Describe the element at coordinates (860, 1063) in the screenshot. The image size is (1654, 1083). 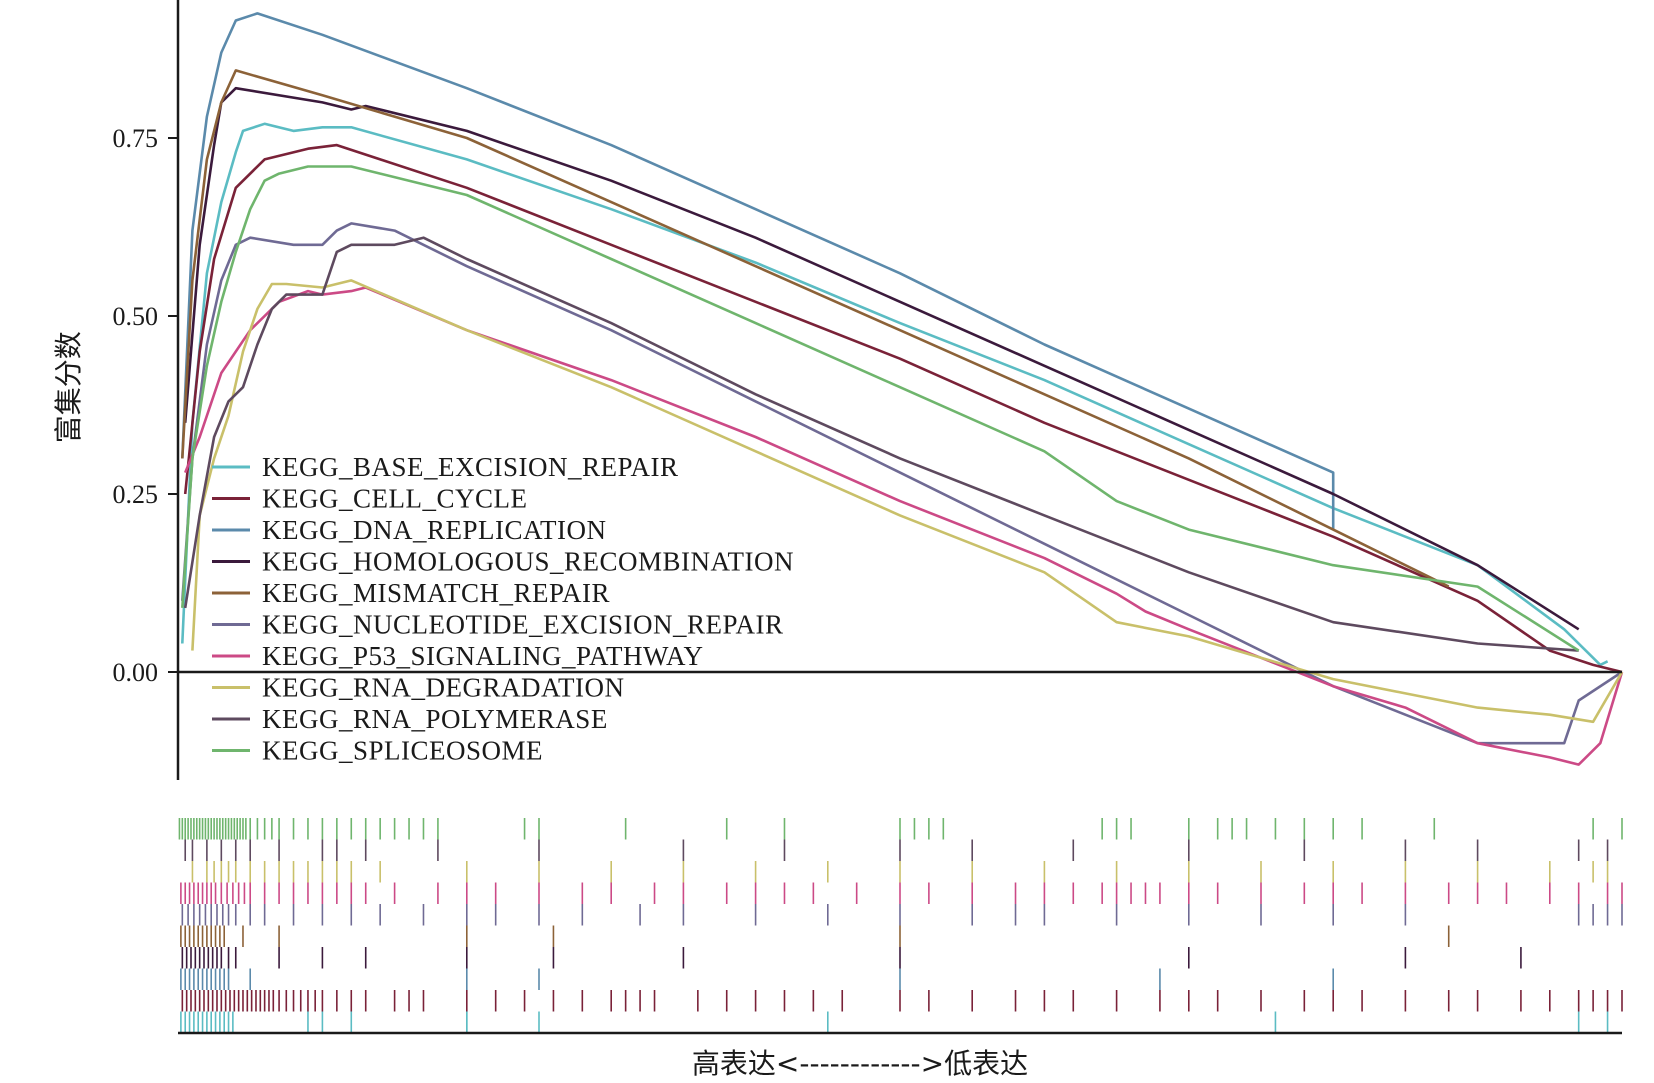
I see `x-axis-title: 高表达<------------>低表达` at that location.